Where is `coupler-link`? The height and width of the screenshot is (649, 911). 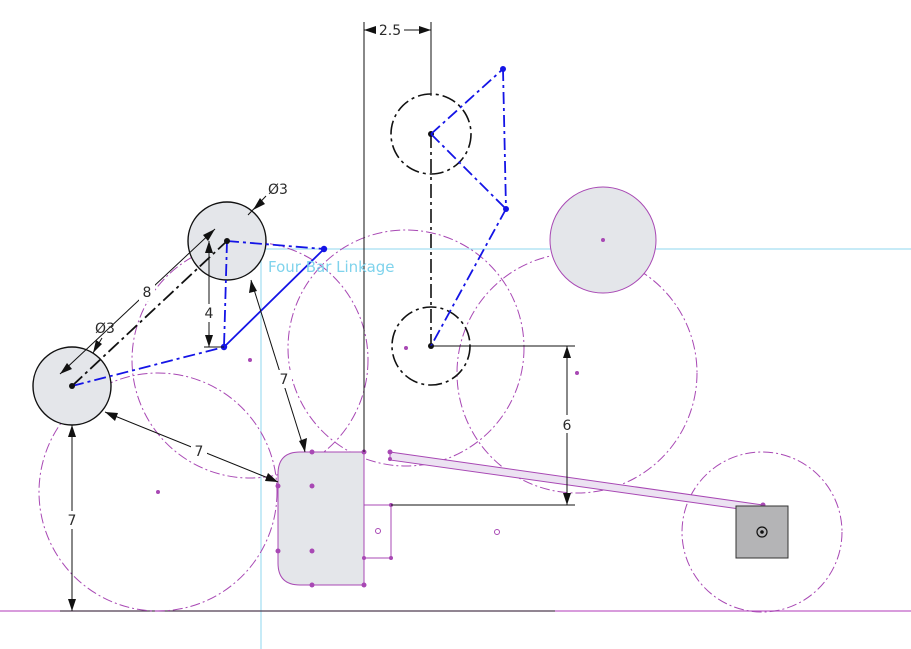
coupler-link is located at coordinates (274, 298).